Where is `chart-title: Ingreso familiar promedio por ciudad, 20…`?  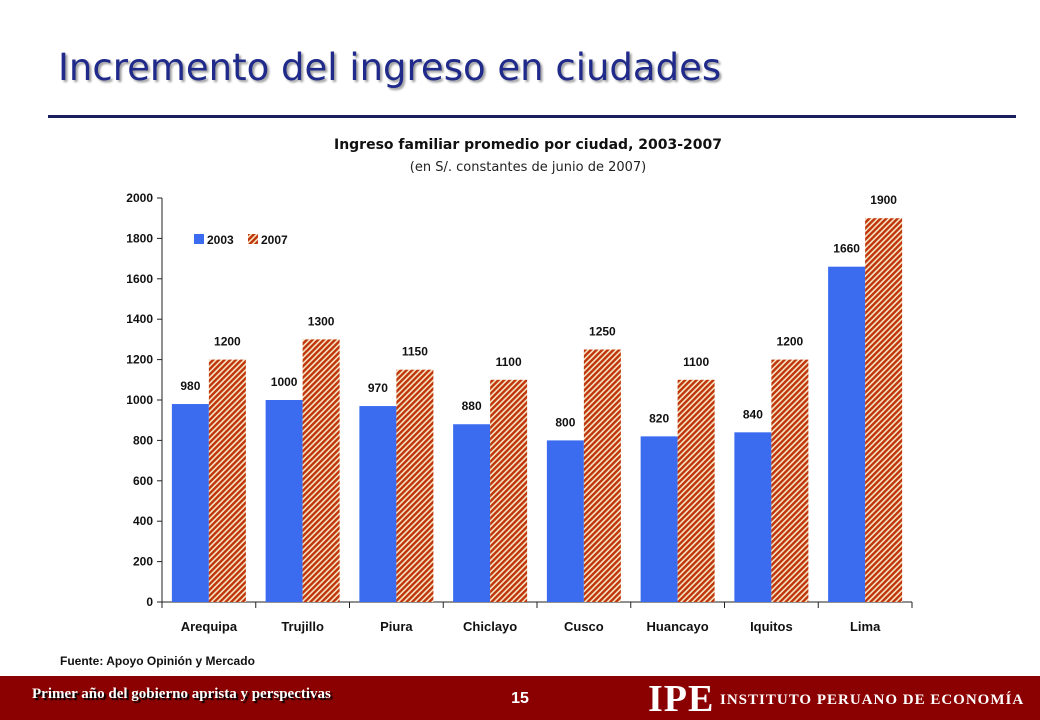 chart-title: Ingreso familiar promedio por ciudad, 20… is located at coordinates (527, 145).